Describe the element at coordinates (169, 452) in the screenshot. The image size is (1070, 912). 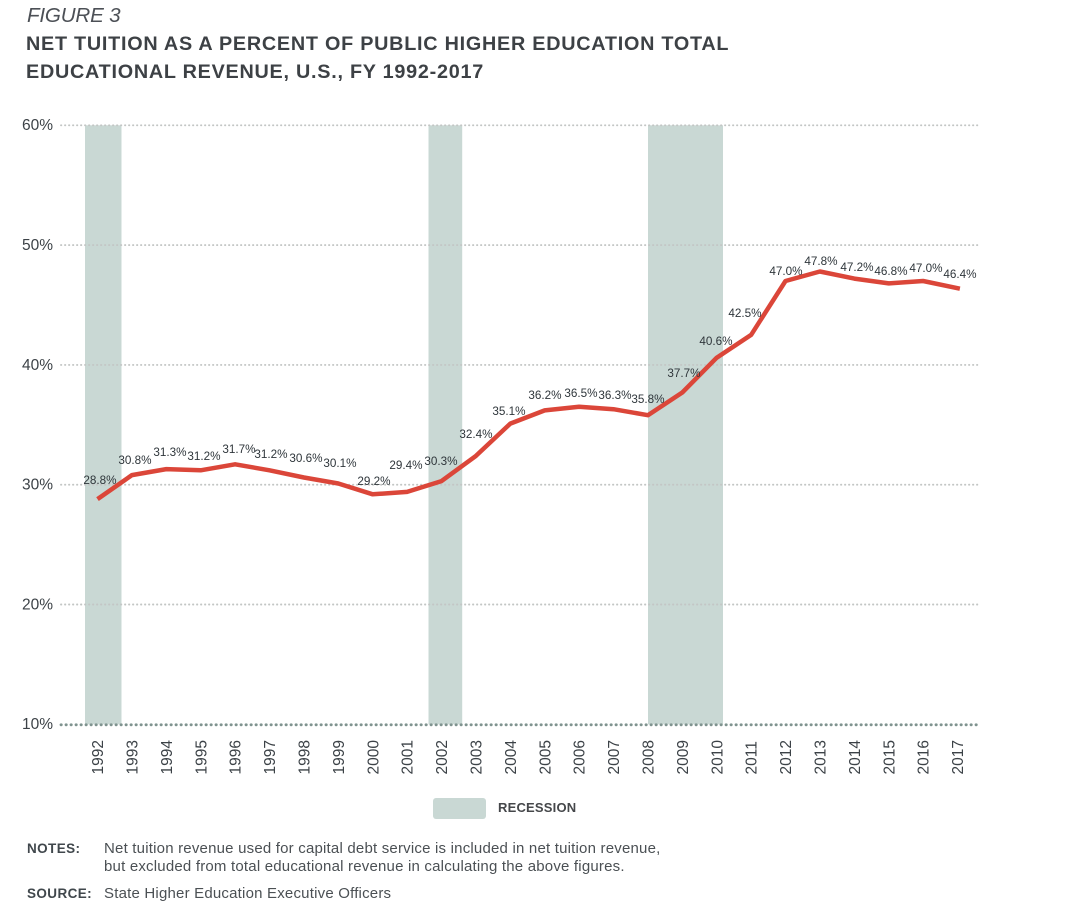
I see `svg-text: 31.3%` at that location.